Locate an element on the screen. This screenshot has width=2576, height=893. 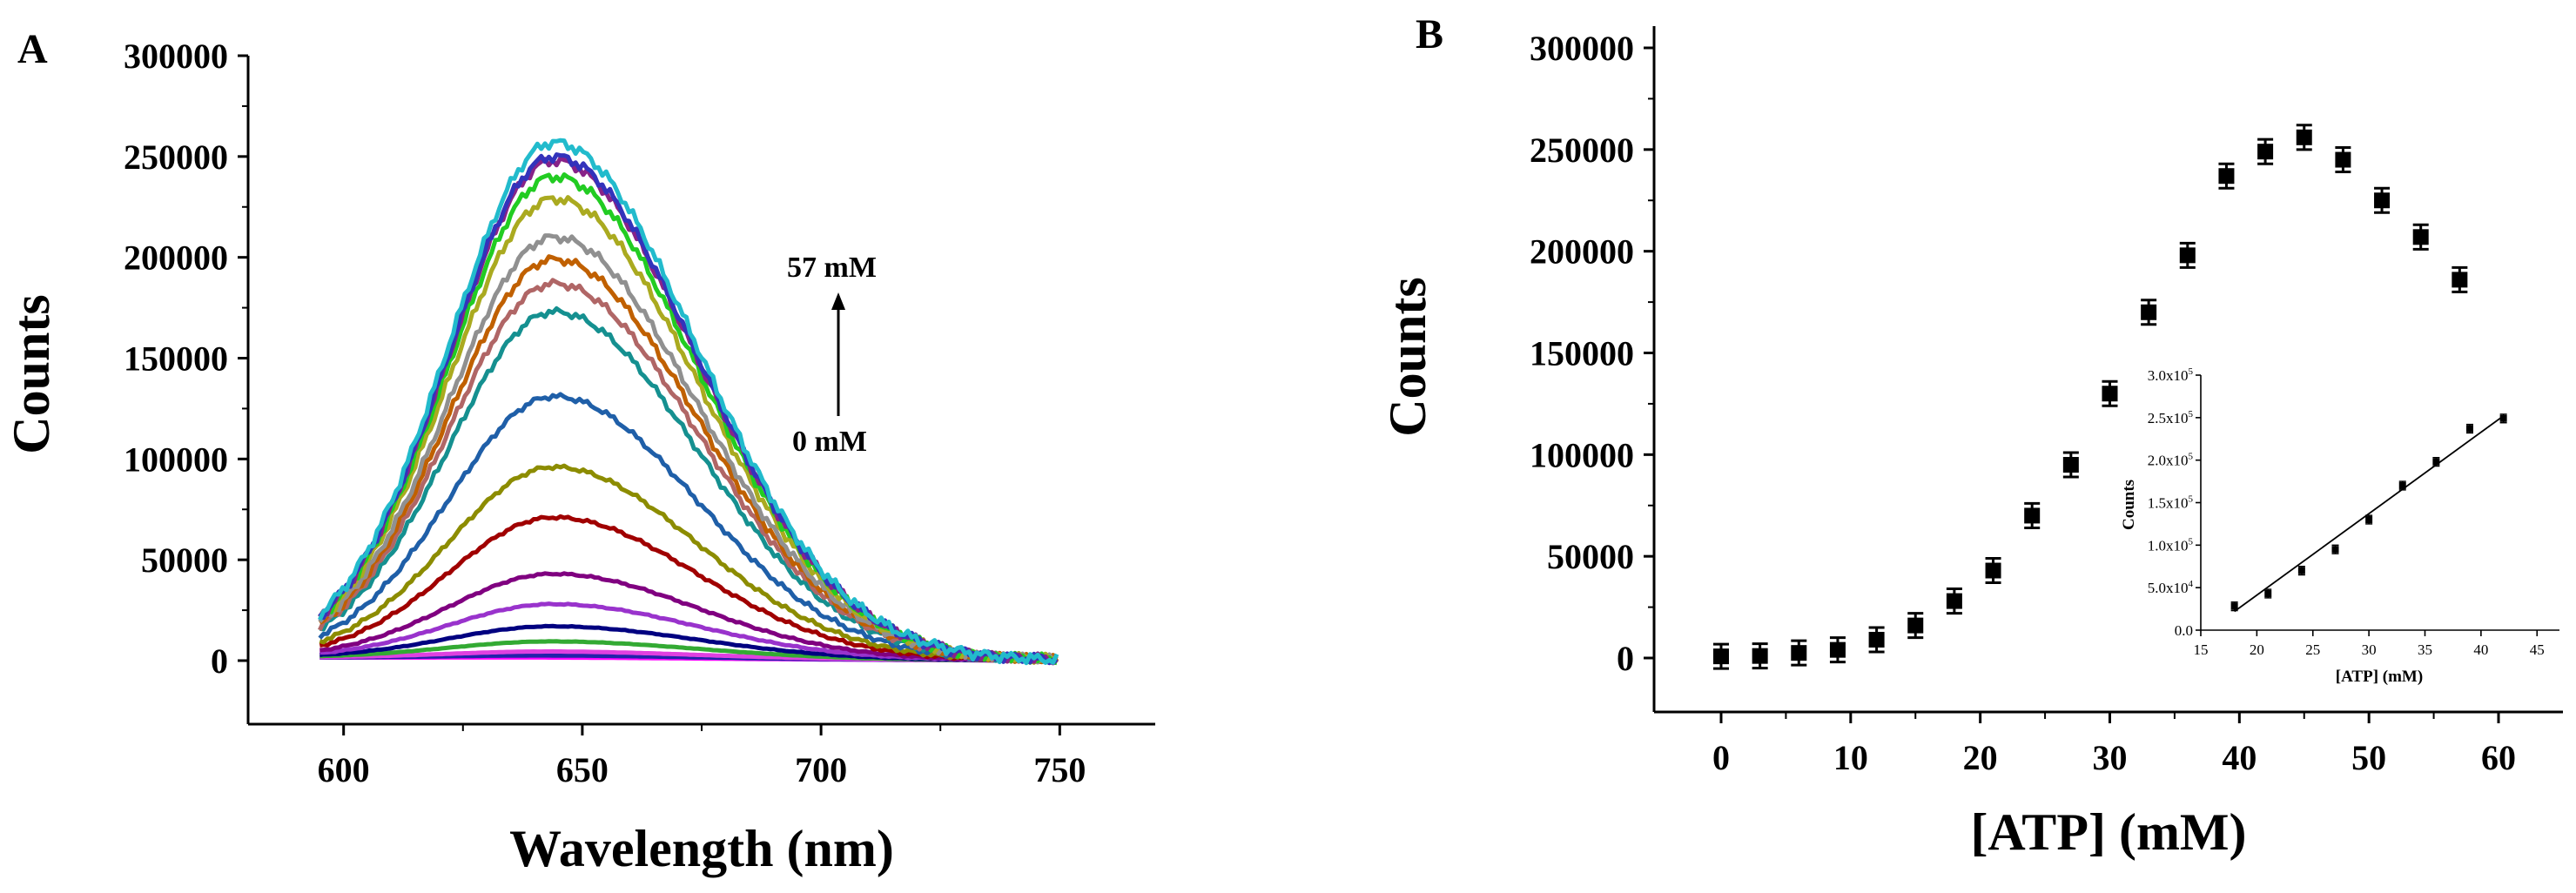
inset-x-tick-label: 25 is located at coordinates (2312, 649).